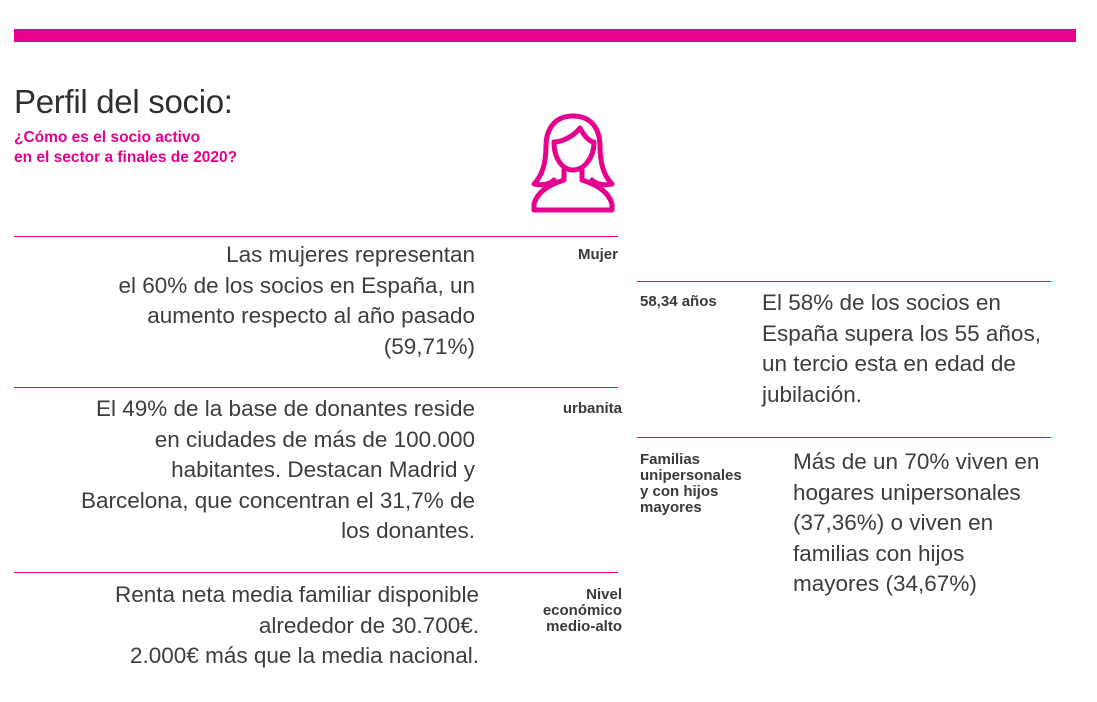 The height and width of the screenshot is (702, 1097). What do you see at coordinates (671, 507) in the screenshot?
I see `label-line: mayores` at bounding box center [671, 507].